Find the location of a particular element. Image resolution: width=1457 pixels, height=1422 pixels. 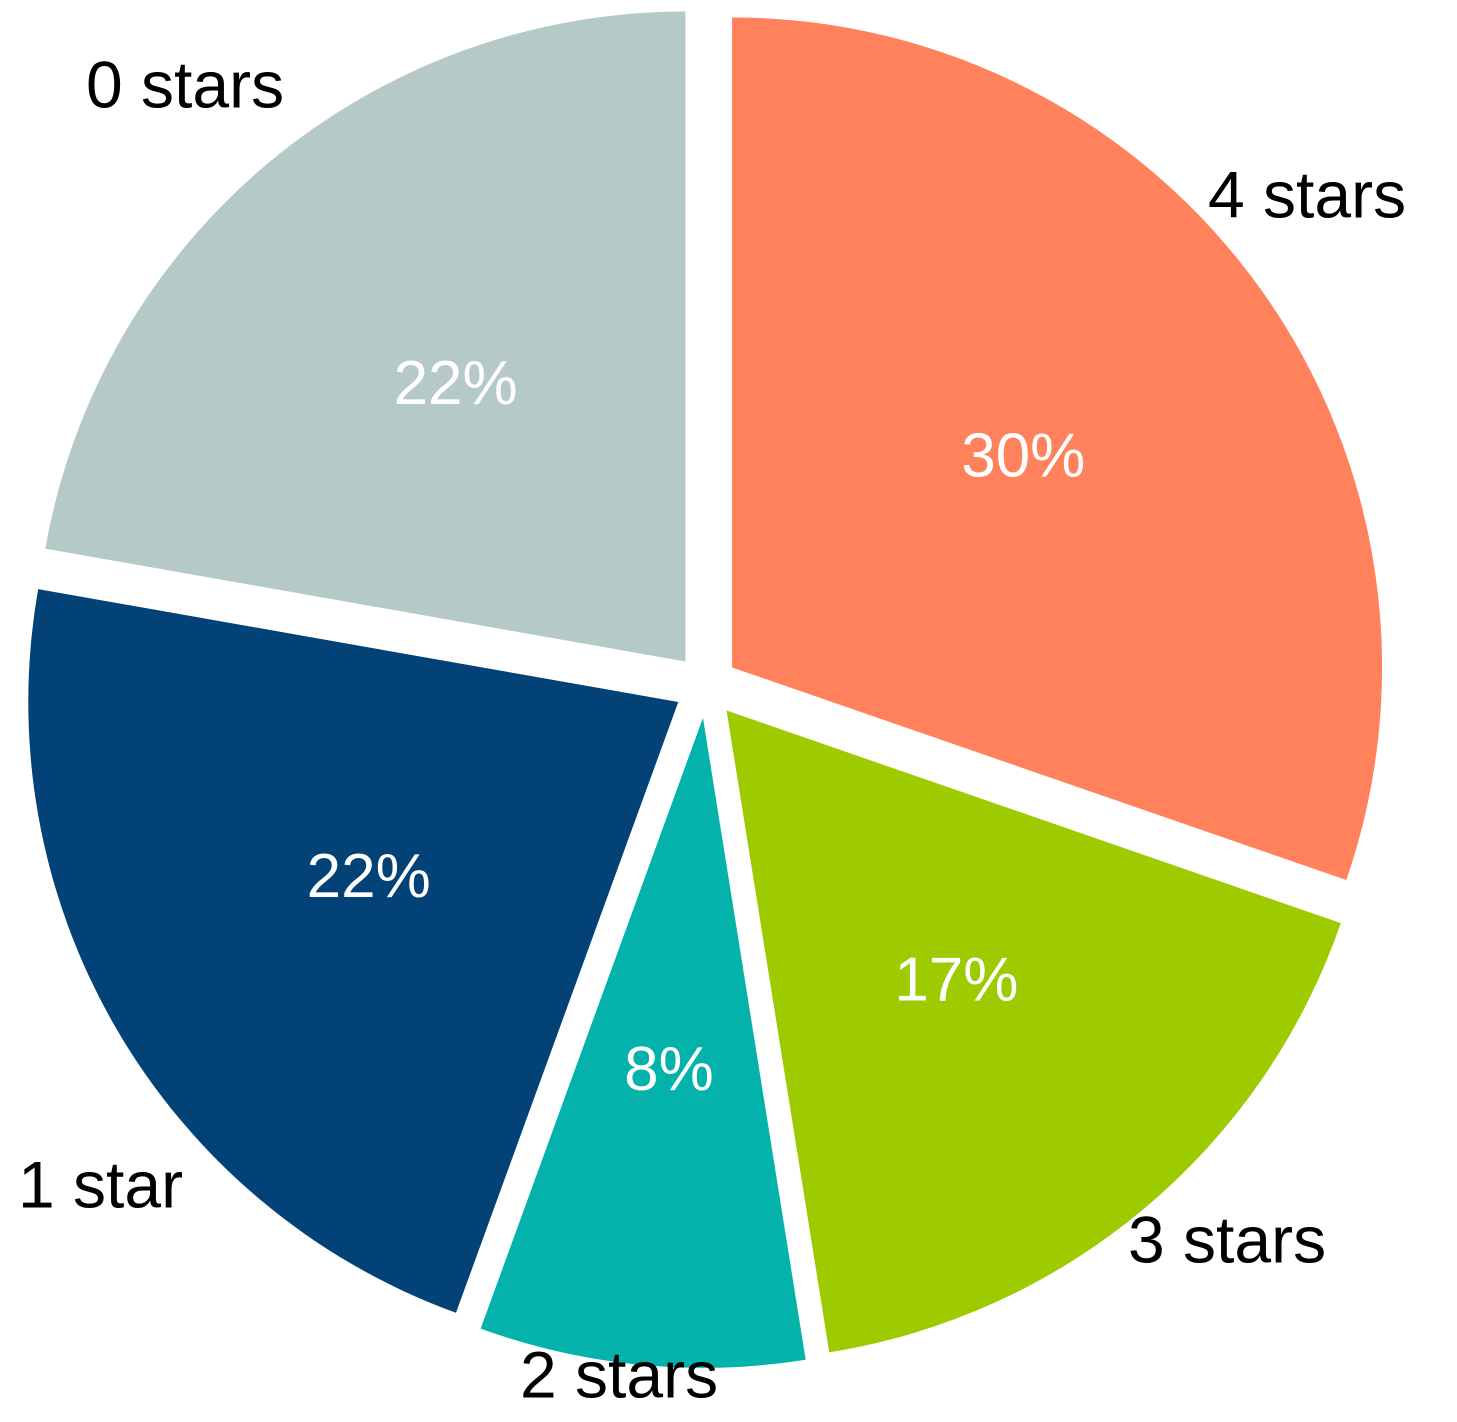

category-label: 1 star is located at coordinates (100, 1184).